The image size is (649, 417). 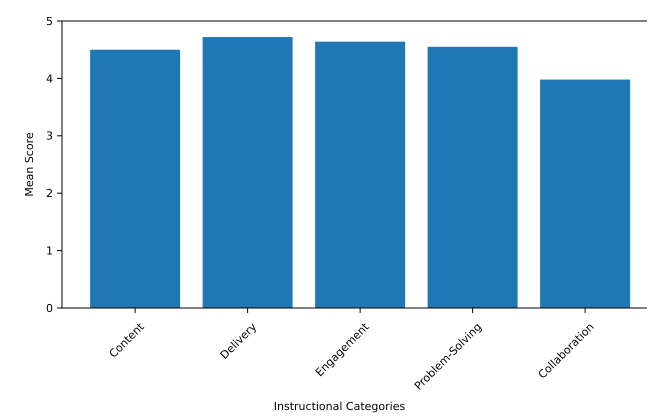 I want to click on y-tick-label: 2, so click(x=49, y=193).